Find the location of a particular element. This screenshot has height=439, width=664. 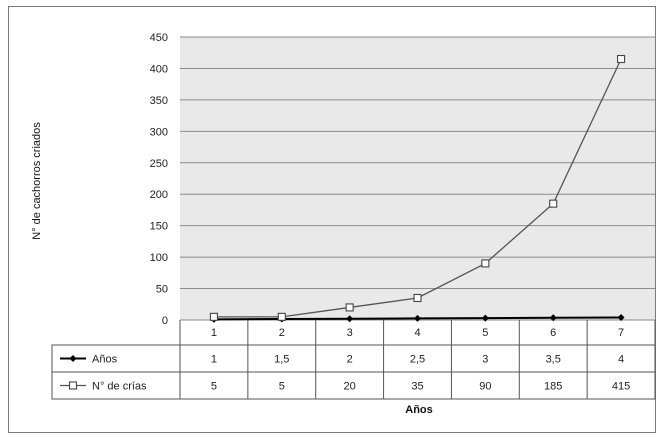

table-cell: 90 is located at coordinates (485, 387).